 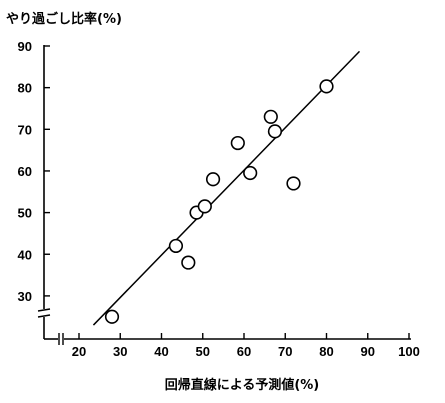 I want to click on x-tick-label: 100, so click(x=409, y=351).